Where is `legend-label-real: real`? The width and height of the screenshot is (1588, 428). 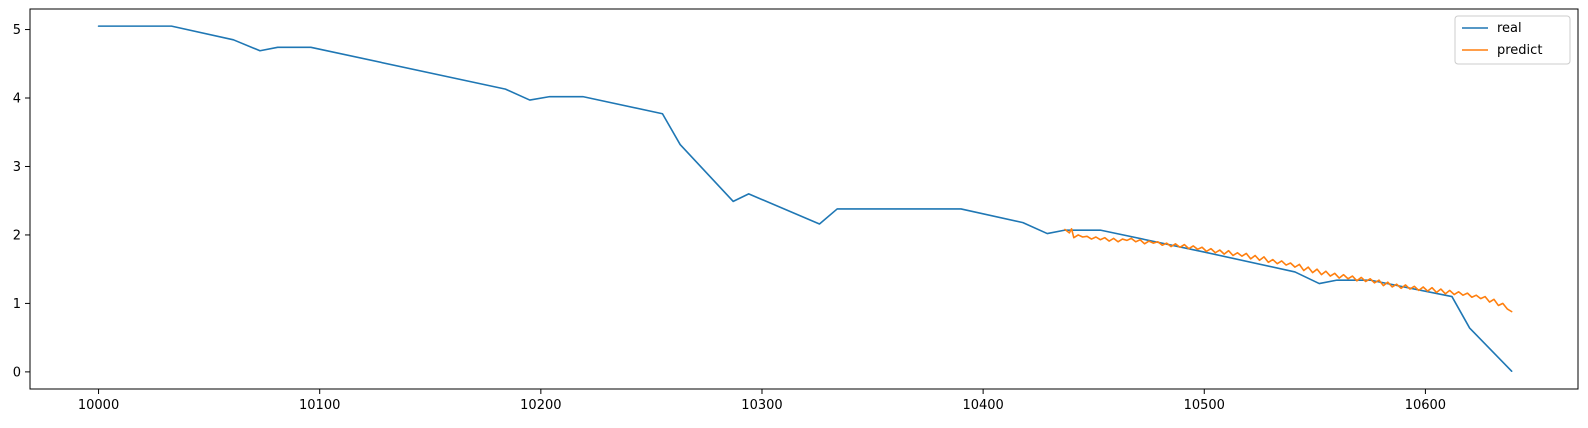
legend-label-real: real is located at coordinates (1509, 28).